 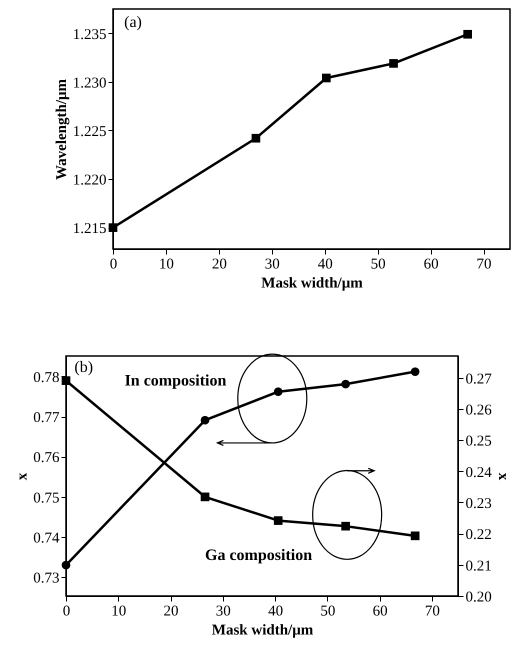 What do you see at coordinates (89, 132) in the screenshot?
I see `y-tick-label: 1.225` at bounding box center [89, 132].